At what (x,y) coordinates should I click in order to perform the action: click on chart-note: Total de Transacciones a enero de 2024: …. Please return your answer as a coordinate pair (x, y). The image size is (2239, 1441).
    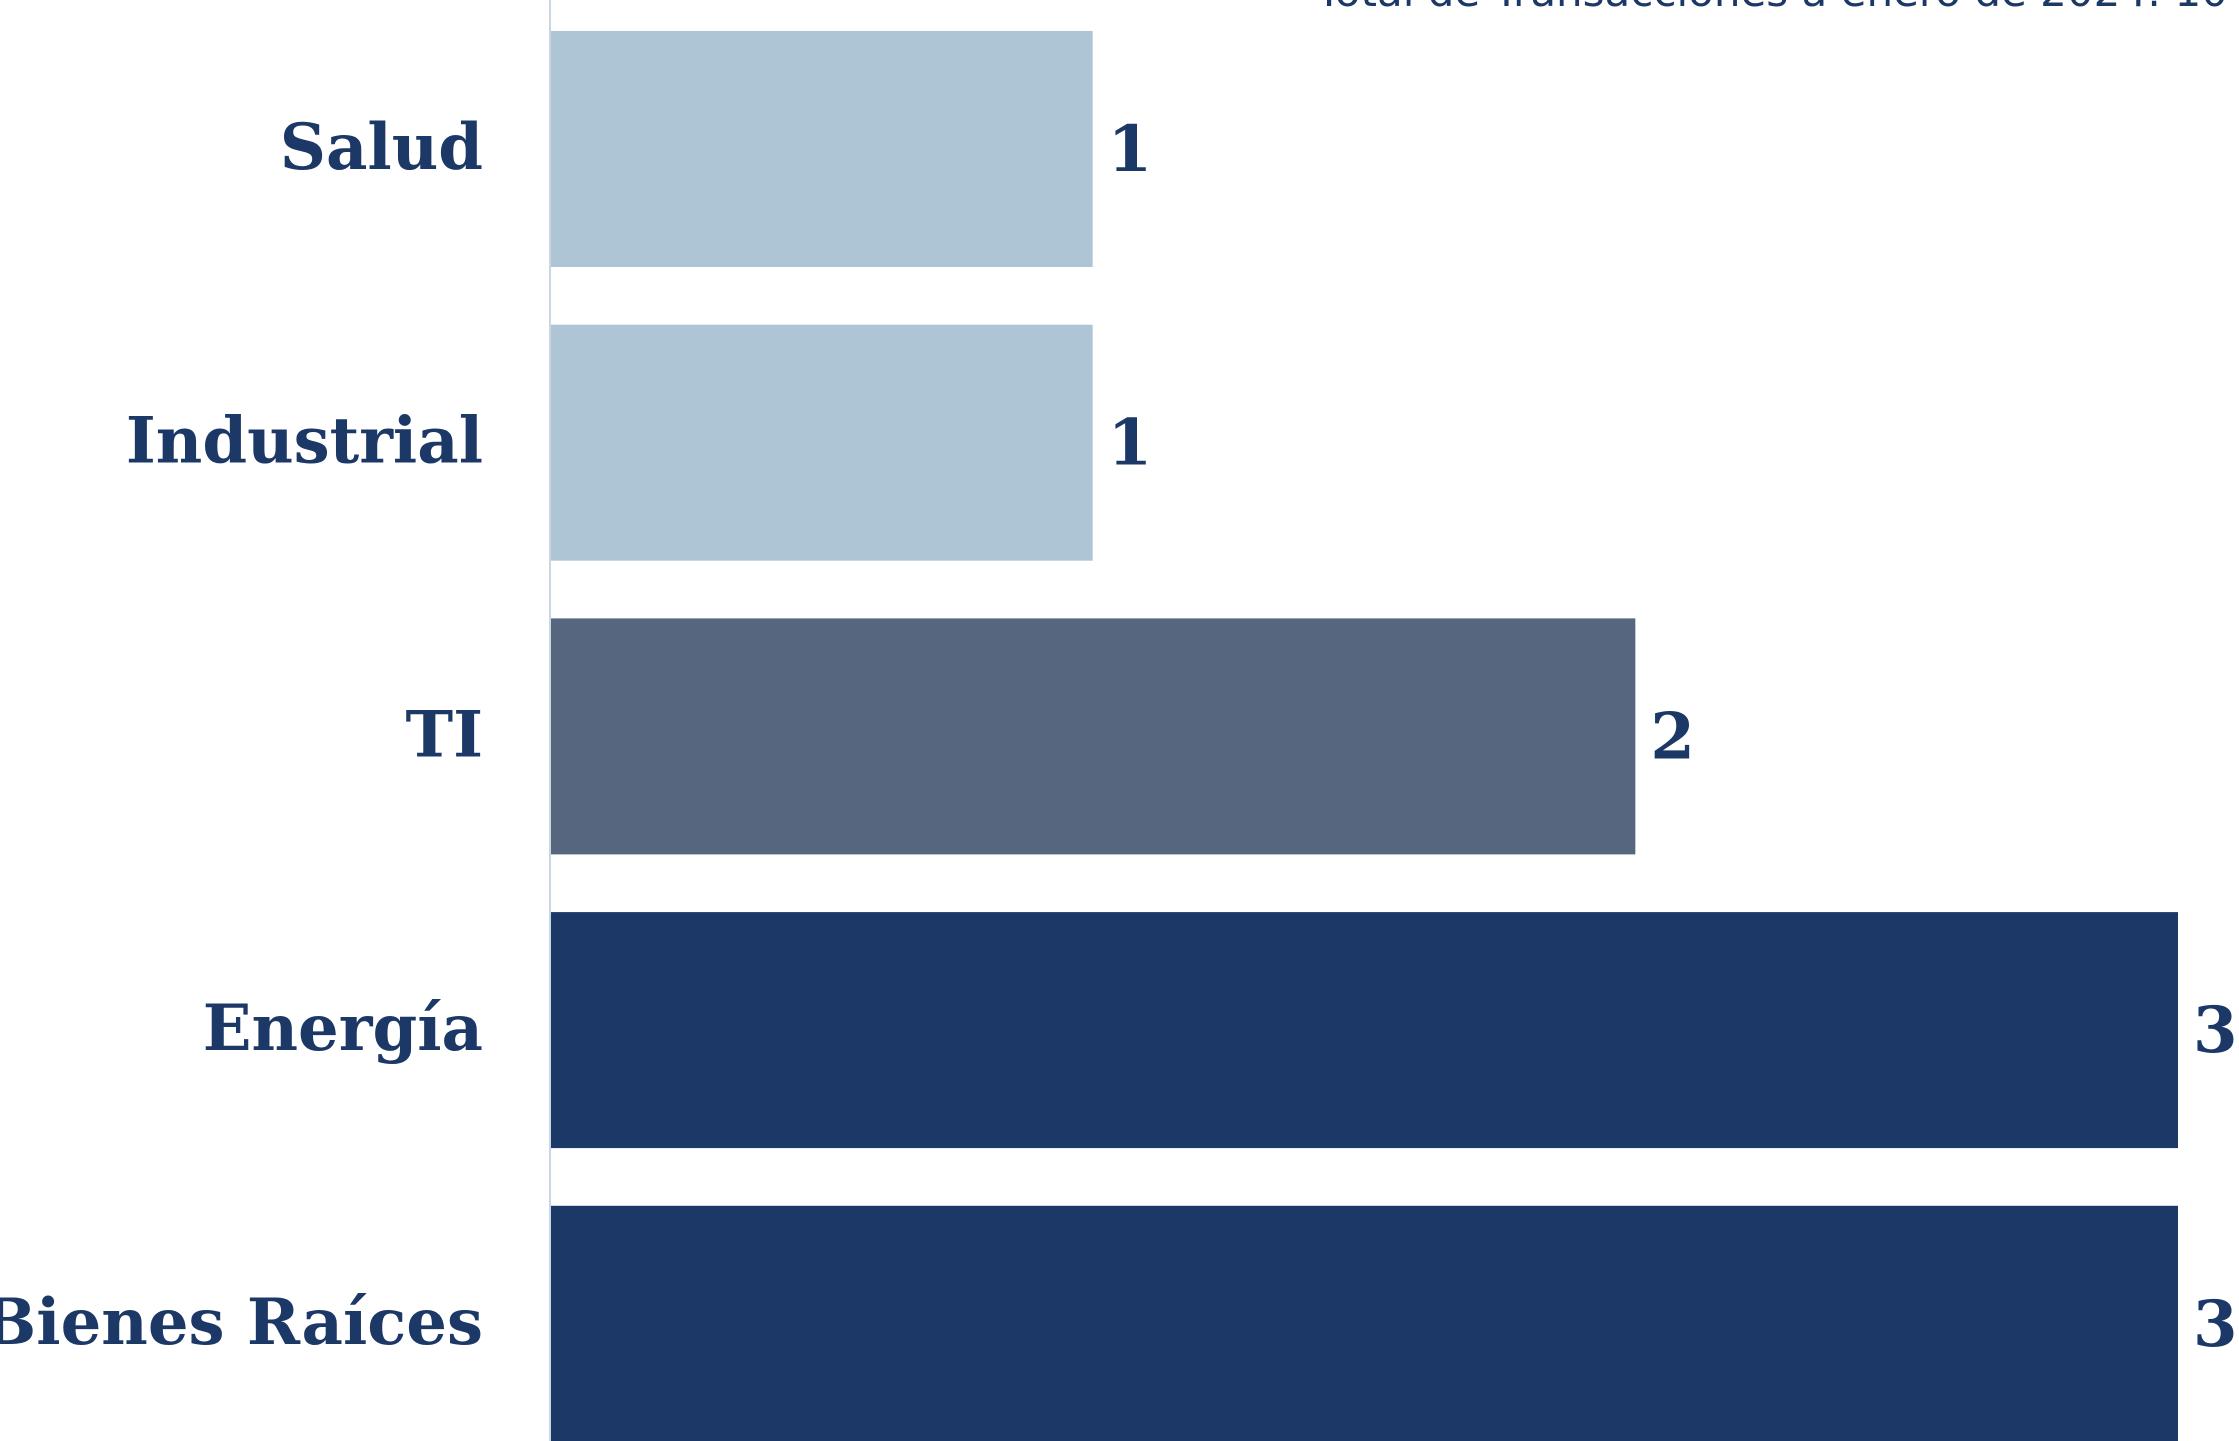
    Looking at the image, I should click on (1771, 8).